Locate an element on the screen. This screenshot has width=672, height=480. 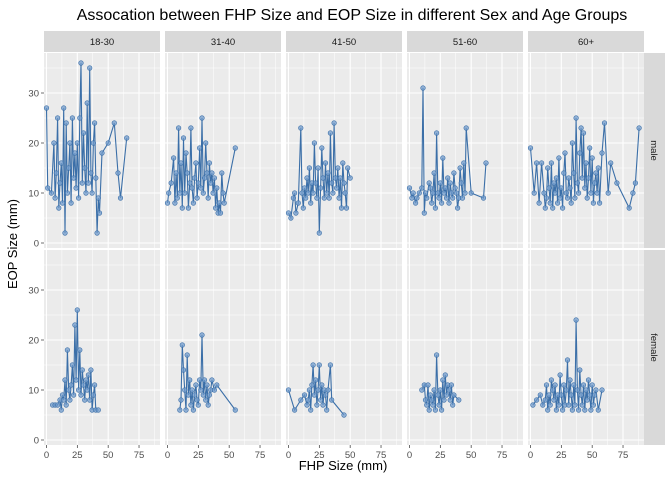
facet-strip-label: male is located at coordinates (653, 150).